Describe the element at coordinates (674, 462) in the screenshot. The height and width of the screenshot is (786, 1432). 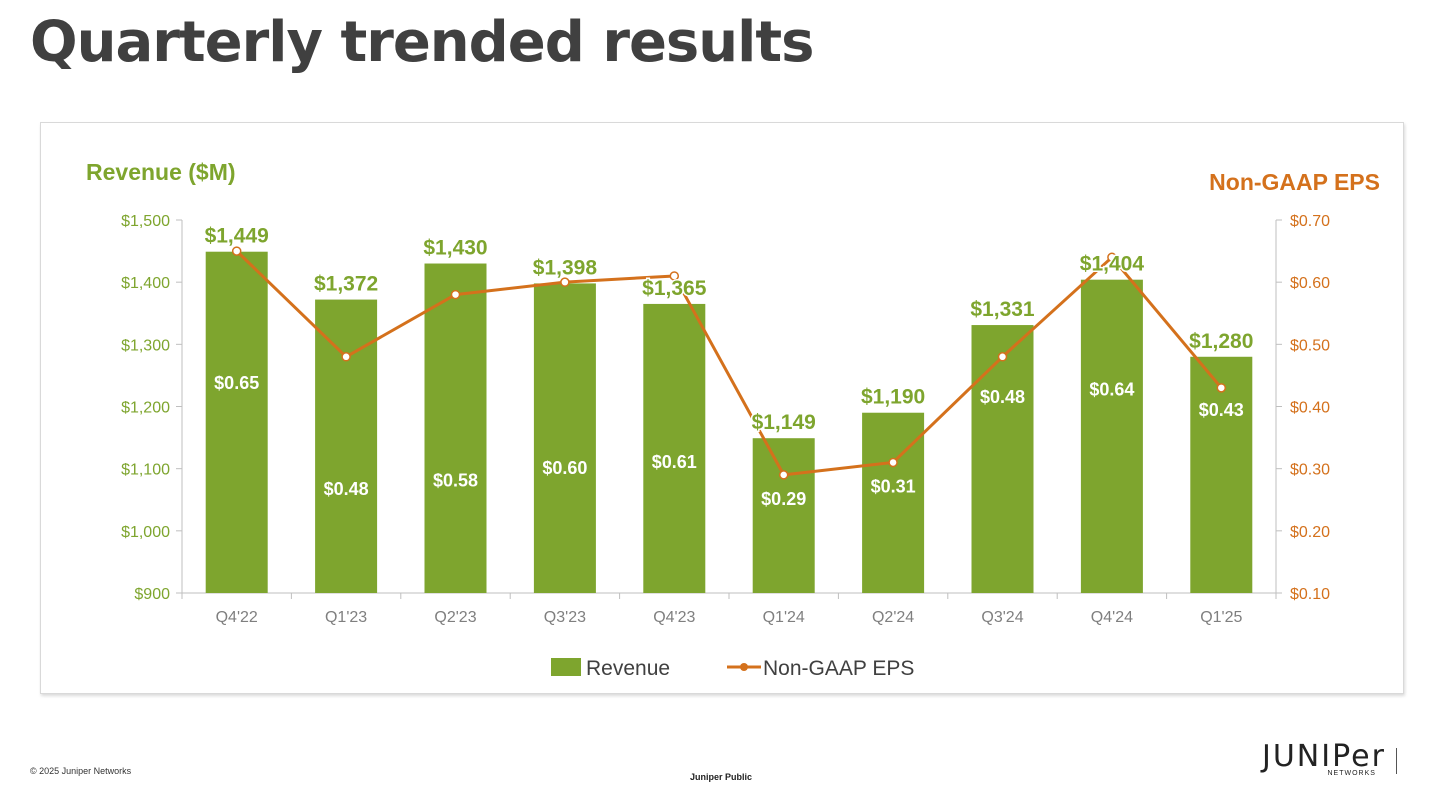
I see `eps-data-label: $0.61` at that location.